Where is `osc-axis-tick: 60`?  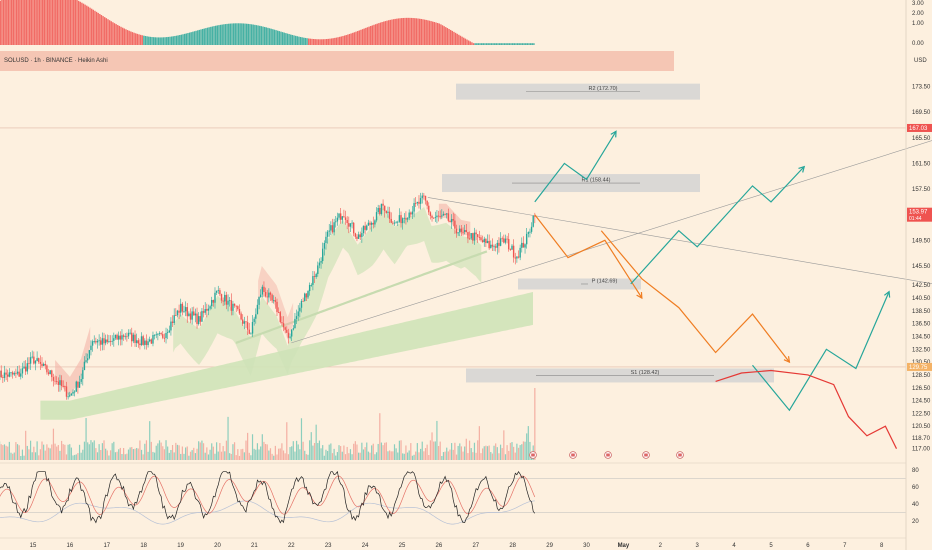
osc-axis-tick: 60 is located at coordinates (915, 488).